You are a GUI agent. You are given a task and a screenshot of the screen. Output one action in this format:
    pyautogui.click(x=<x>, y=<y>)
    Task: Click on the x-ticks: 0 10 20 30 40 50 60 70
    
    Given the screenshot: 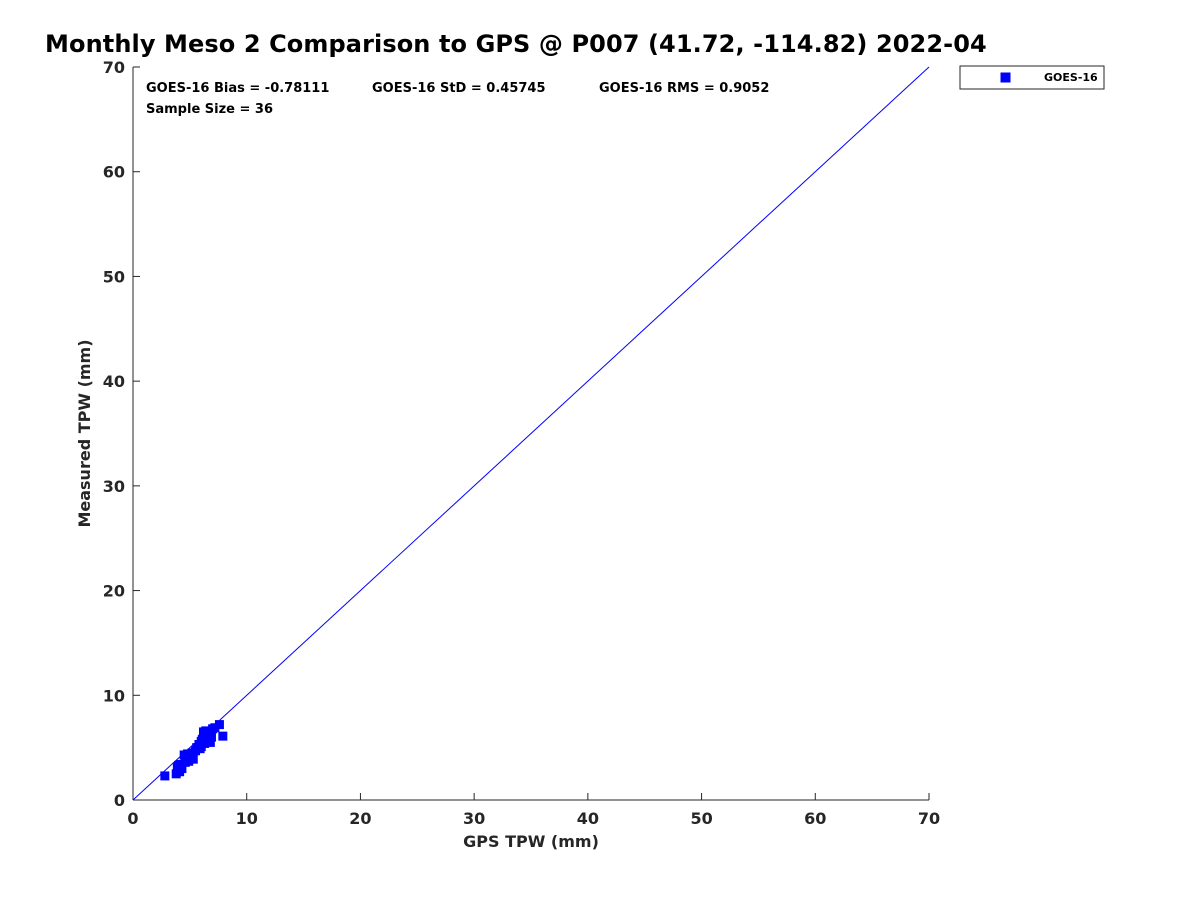 What is the action you would take?
    pyautogui.click(x=533, y=810)
    